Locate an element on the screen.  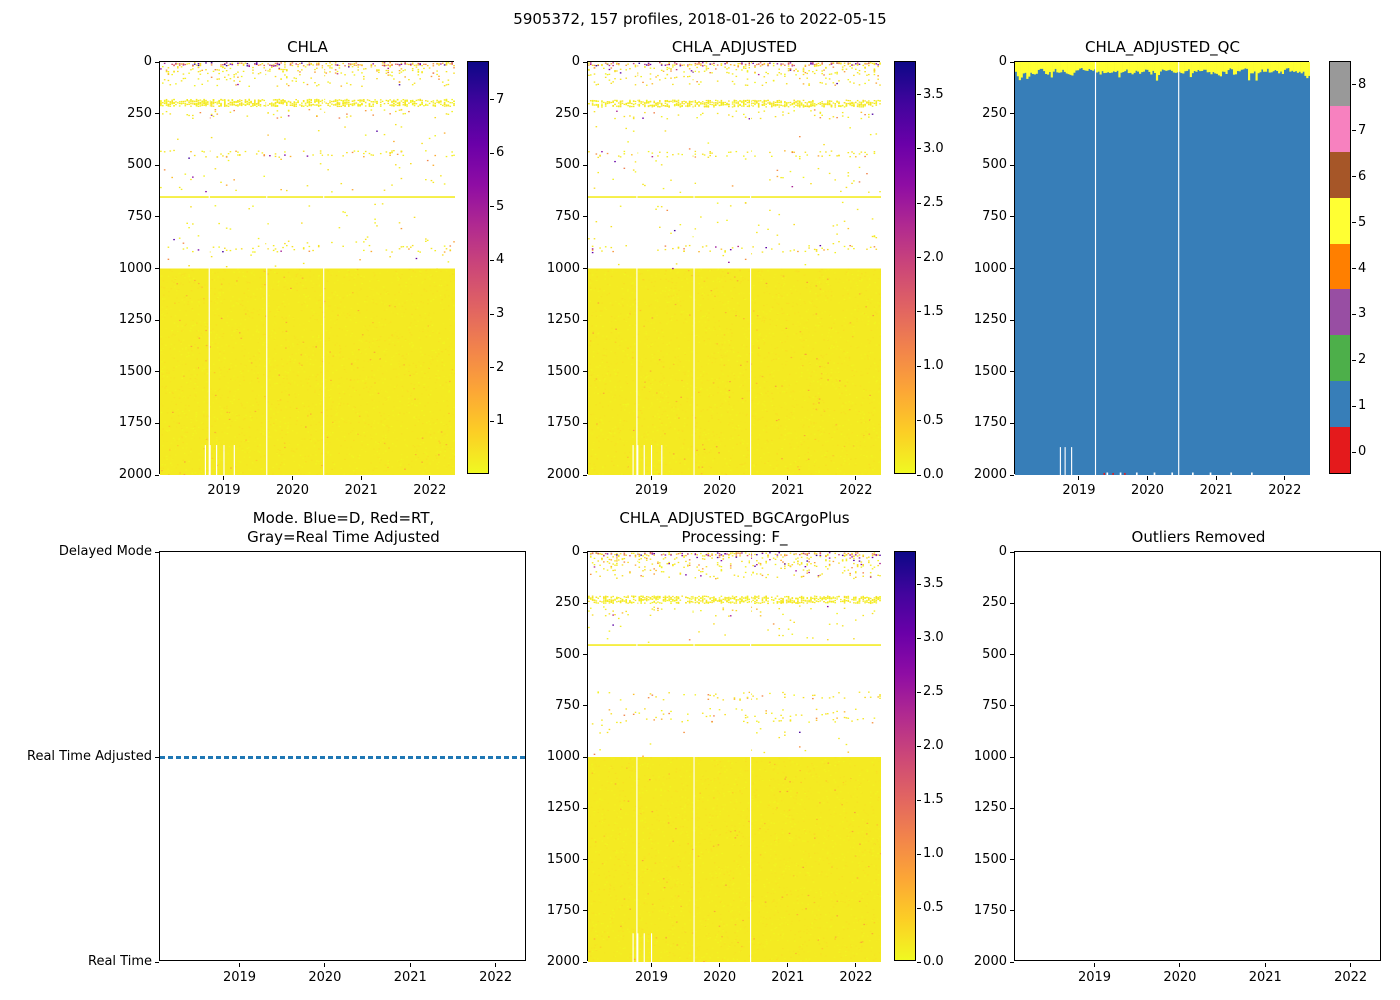
y-tick-label: 1500 is located at coordinates (563, 371).